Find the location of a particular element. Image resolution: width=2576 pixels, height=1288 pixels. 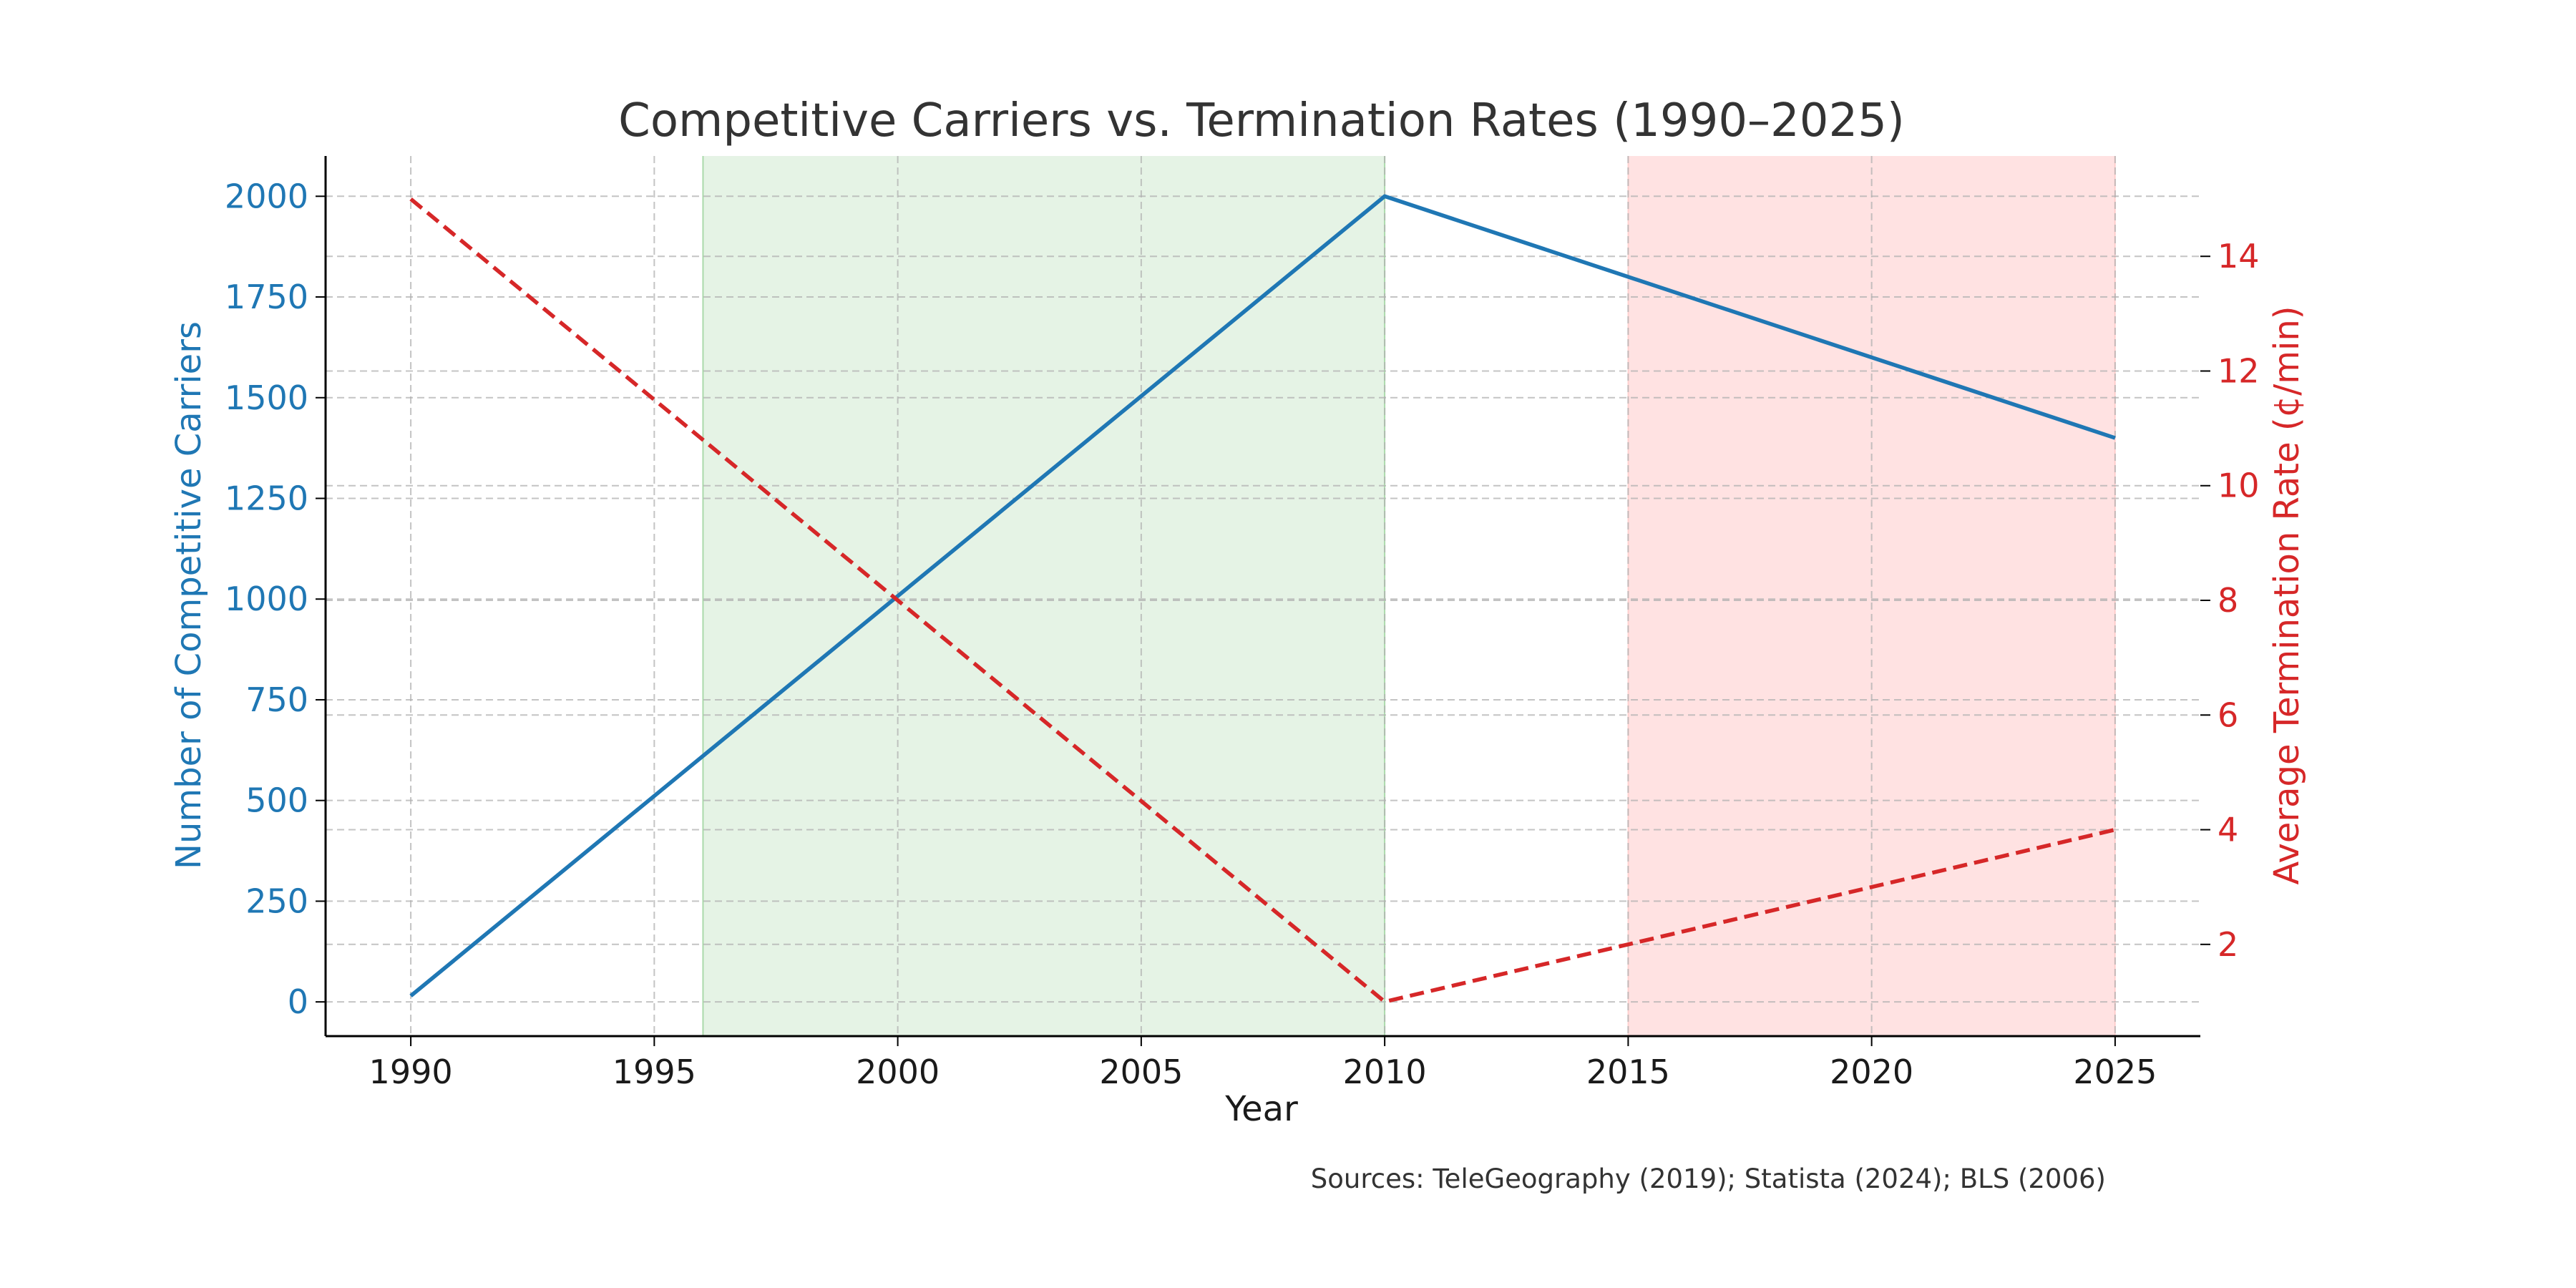

x-axis-label: Year is located at coordinates (1261, 1109).